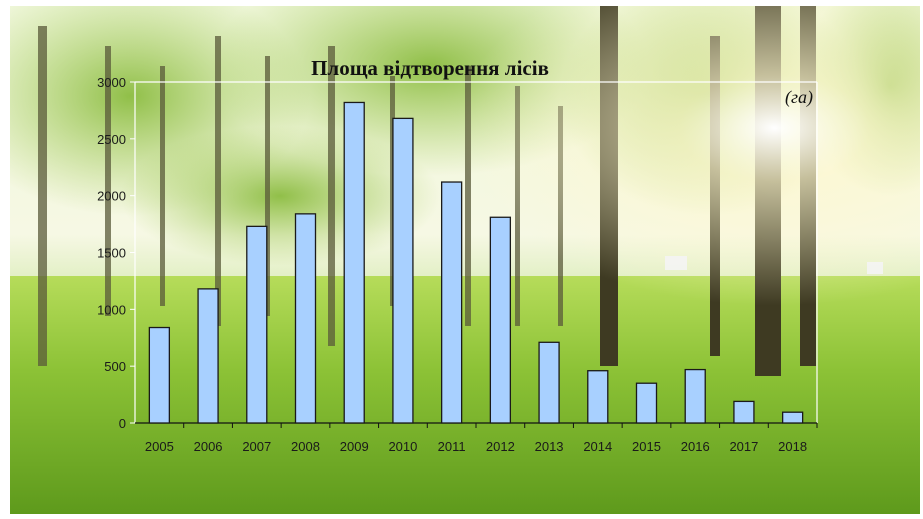 Image resolution: width=923 pixels, height=519 pixels. Describe the element at coordinates (257, 324) in the screenshot. I see `bar-2007` at that location.